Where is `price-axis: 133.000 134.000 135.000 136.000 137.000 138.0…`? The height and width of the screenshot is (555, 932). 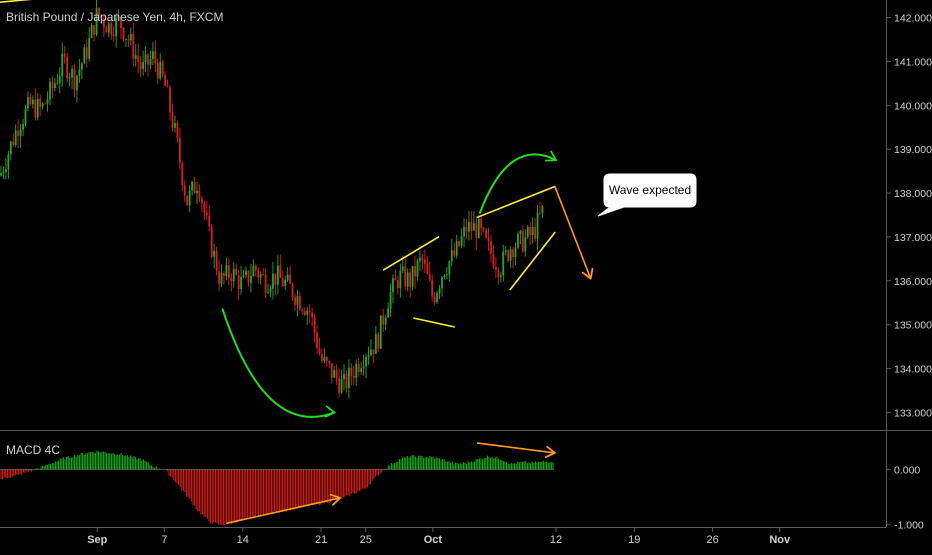 price-axis: 133.000 134.000 135.000 136.000 137.000 138.0… is located at coordinates (909, 216).